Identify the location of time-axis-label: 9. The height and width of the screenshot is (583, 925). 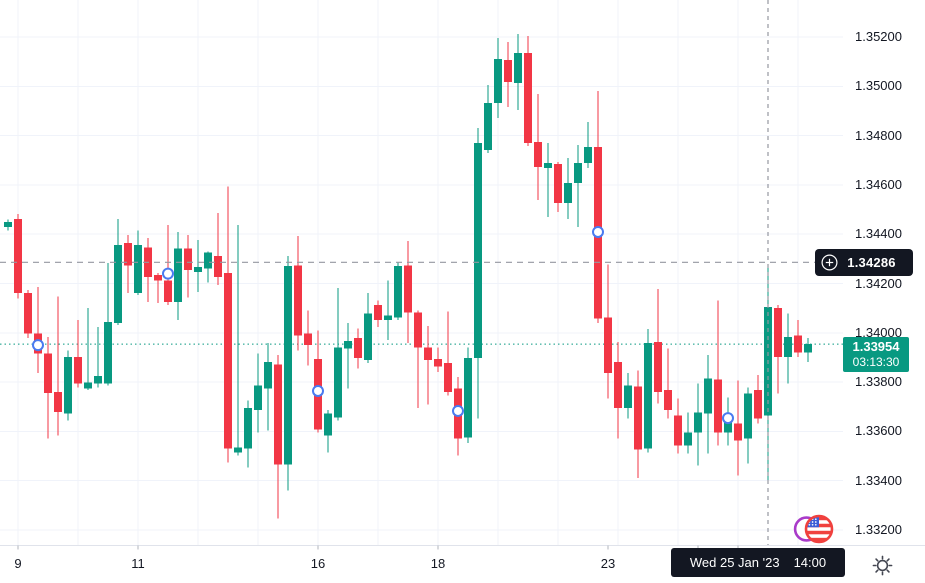
(18, 563).